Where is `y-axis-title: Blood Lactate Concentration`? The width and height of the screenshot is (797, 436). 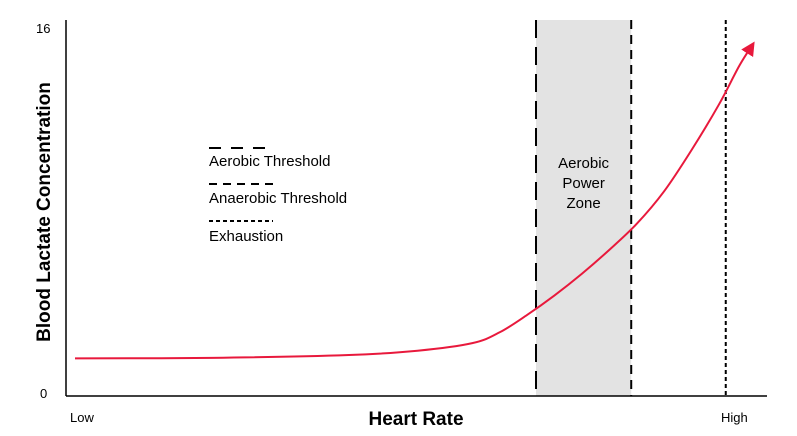 y-axis-title: Blood Lactate Concentration is located at coordinates (44, 212).